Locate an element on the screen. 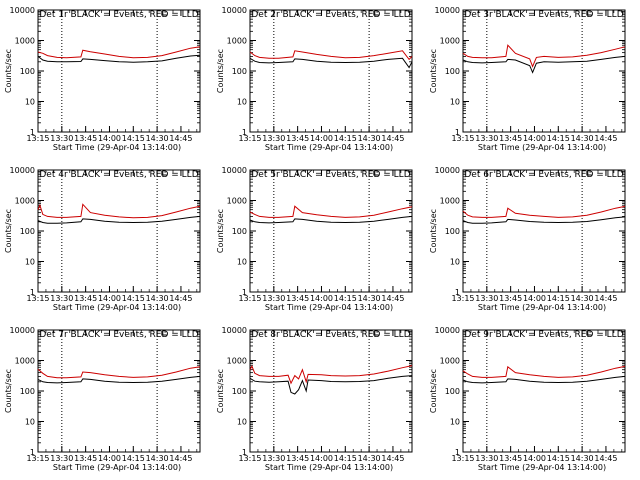 This screenshot has height=480, width=640. chart-title: Det 7r BLACK = Events, RED = LLD is located at coordinates (118, 335).